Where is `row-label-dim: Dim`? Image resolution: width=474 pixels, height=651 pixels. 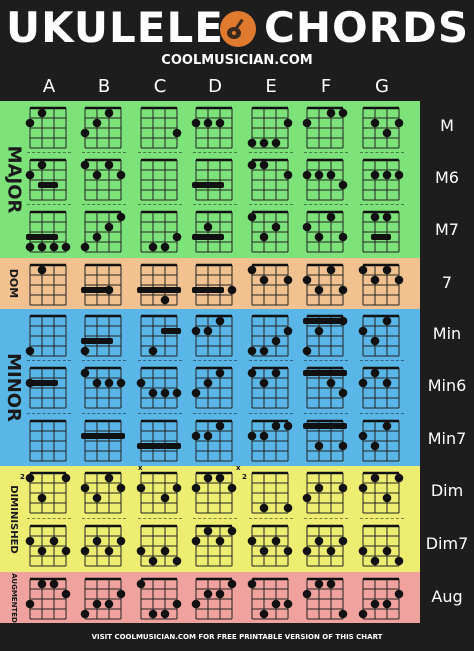 row-label-dim: Dim is located at coordinates (447, 490).